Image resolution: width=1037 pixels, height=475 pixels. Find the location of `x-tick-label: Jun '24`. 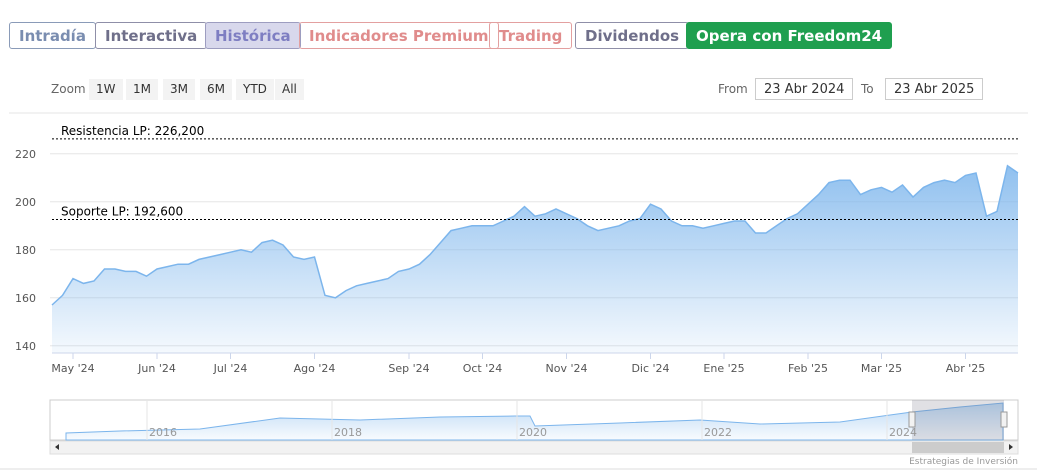

x-tick-label: Jun '24 is located at coordinates (156, 368).